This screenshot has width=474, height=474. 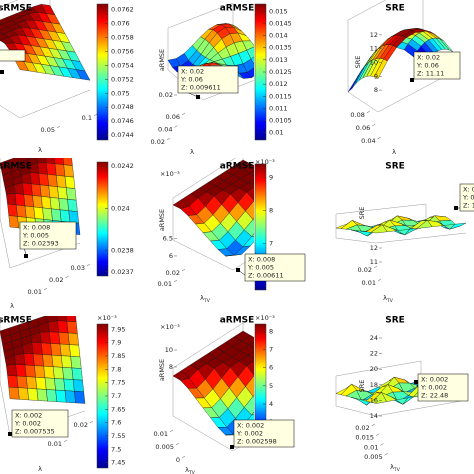 What do you see at coordinates (373, 457) in the screenshot?
I see `x-tick-label: 0.005` at bounding box center [373, 457].